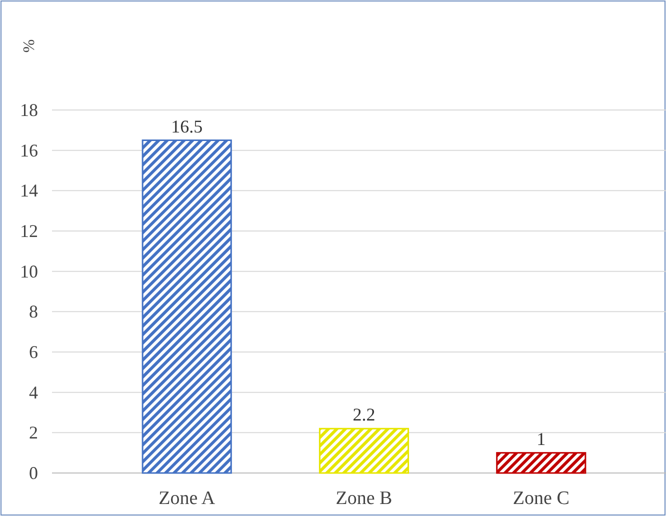  I want to click on y-tick-label: 6, so click(33, 352).